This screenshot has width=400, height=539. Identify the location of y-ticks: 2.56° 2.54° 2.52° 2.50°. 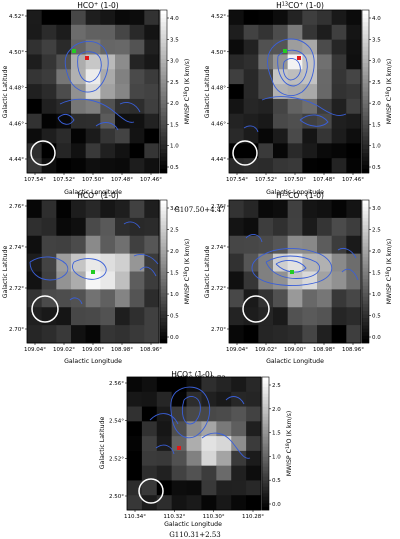
(118, 440).